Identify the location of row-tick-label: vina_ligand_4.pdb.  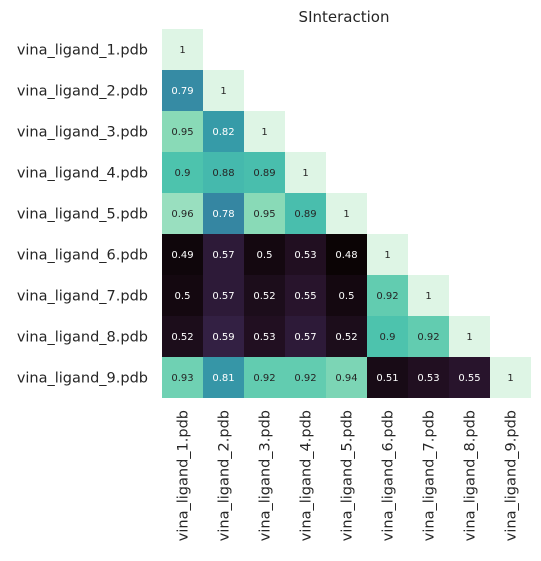
(82, 174).